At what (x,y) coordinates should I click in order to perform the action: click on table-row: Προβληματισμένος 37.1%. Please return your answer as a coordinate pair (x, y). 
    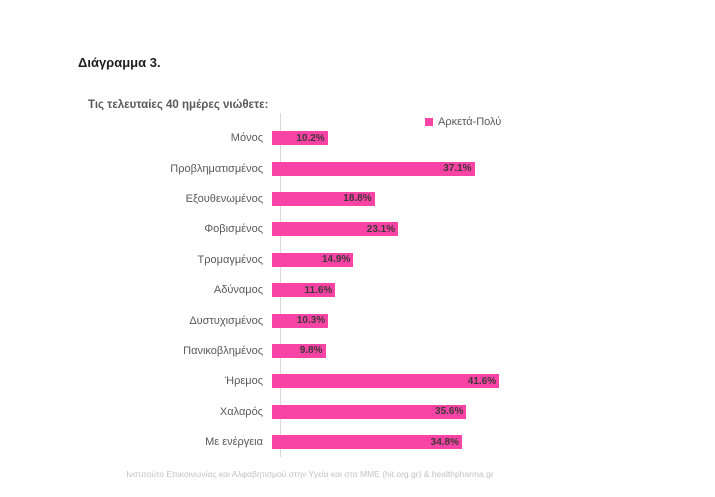
    Looking at the image, I should click on (300, 168).